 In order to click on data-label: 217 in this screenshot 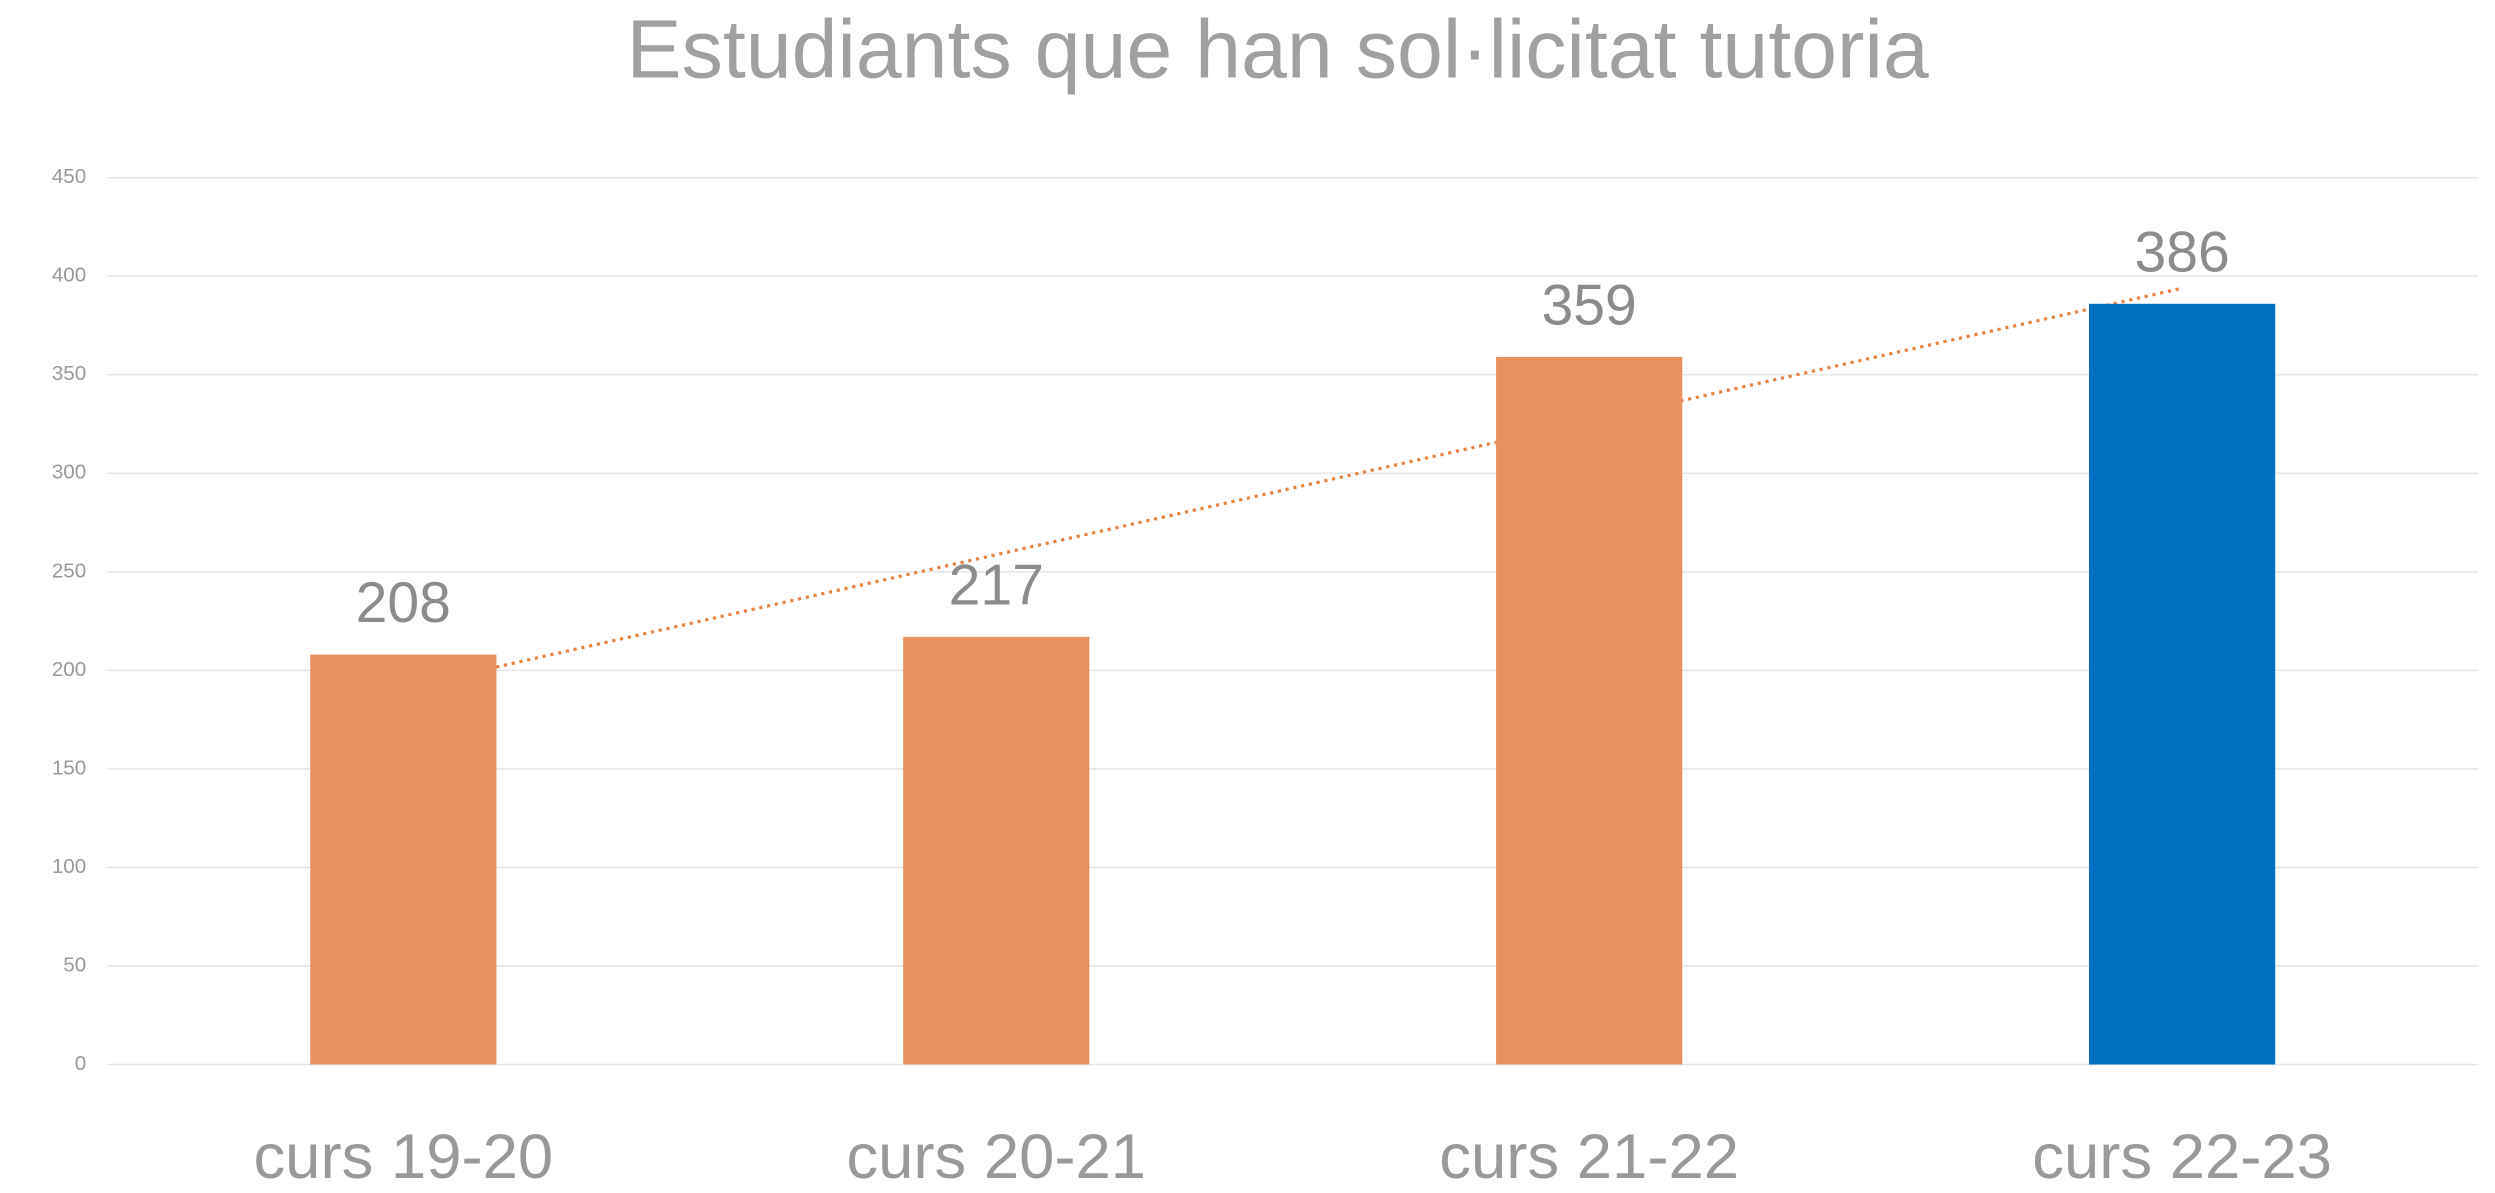, I will do `click(996, 585)`.